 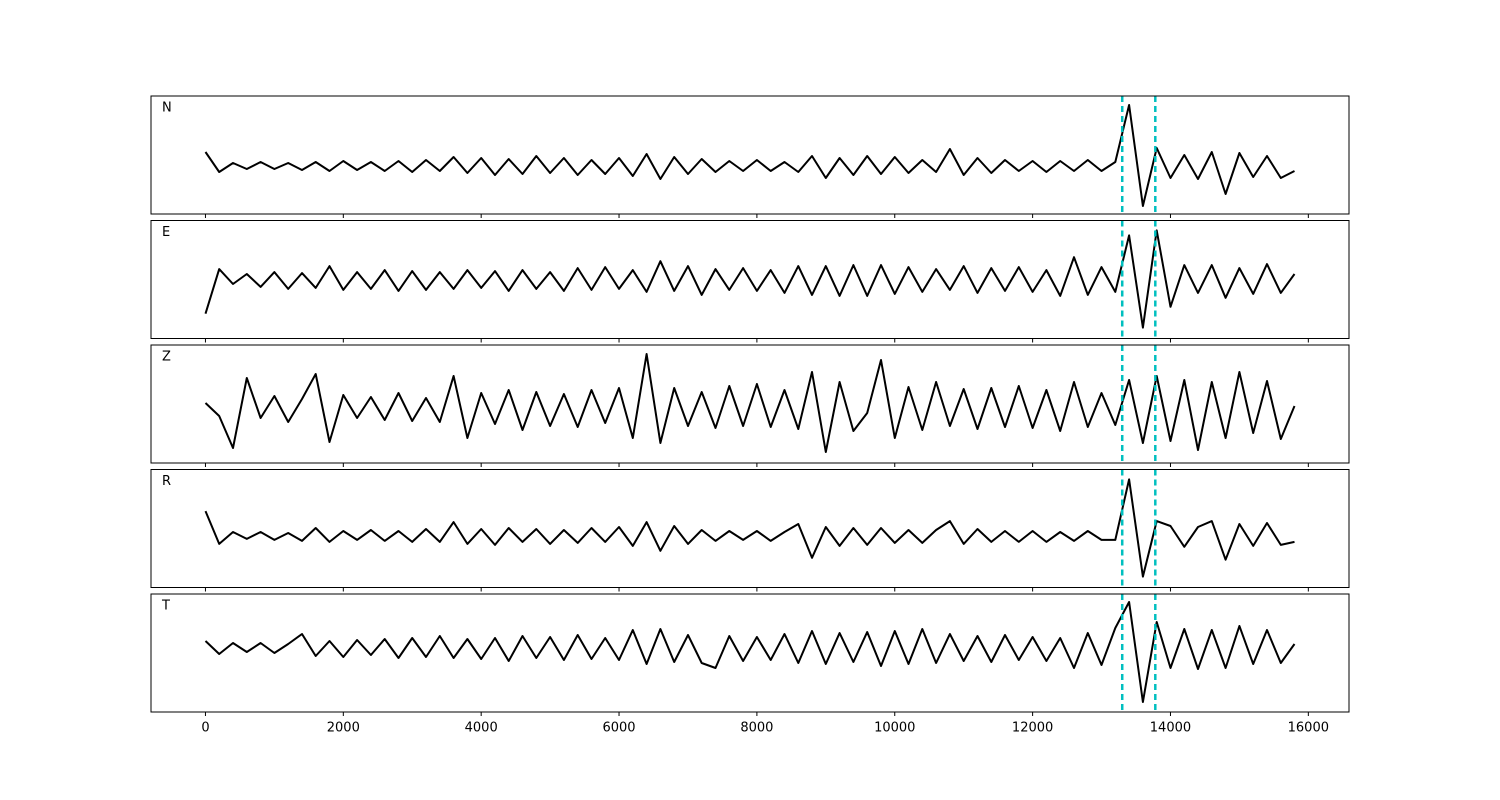 What do you see at coordinates (481, 728) in the screenshot?
I see `x-tick-label: 4000` at bounding box center [481, 728].